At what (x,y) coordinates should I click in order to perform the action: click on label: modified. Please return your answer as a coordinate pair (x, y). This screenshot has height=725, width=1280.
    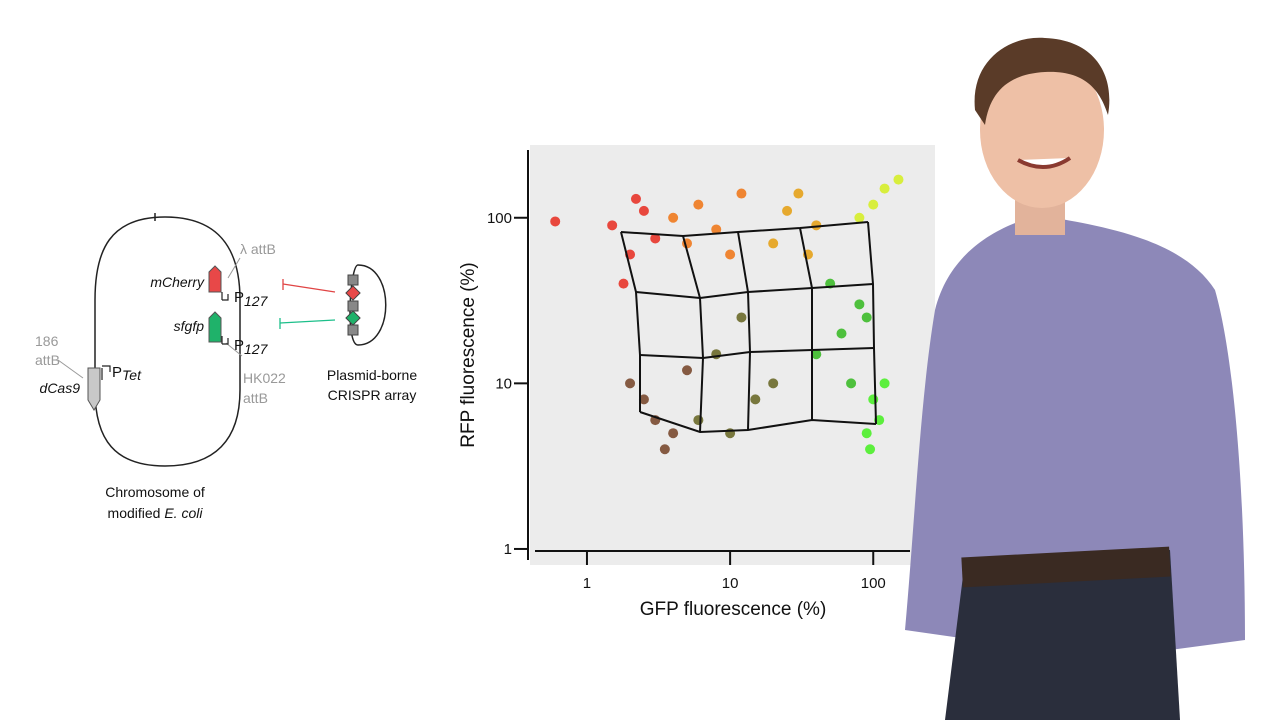
    Looking at the image, I should click on (136, 513).